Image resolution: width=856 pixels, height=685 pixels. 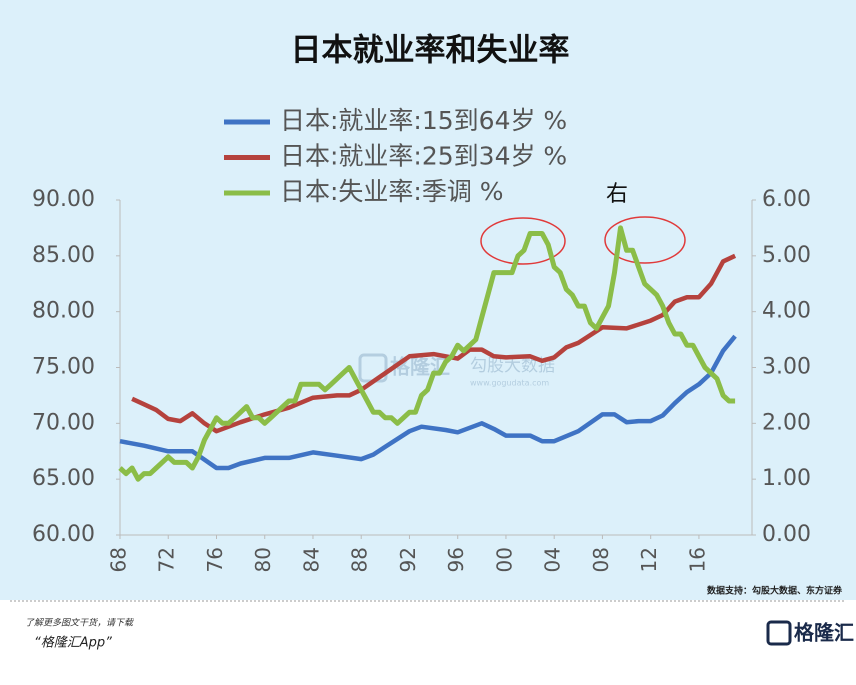 What do you see at coordinates (786, 255) in the screenshot?
I see `y2-tick-label: 5.00` at bounding box center [786, 255].